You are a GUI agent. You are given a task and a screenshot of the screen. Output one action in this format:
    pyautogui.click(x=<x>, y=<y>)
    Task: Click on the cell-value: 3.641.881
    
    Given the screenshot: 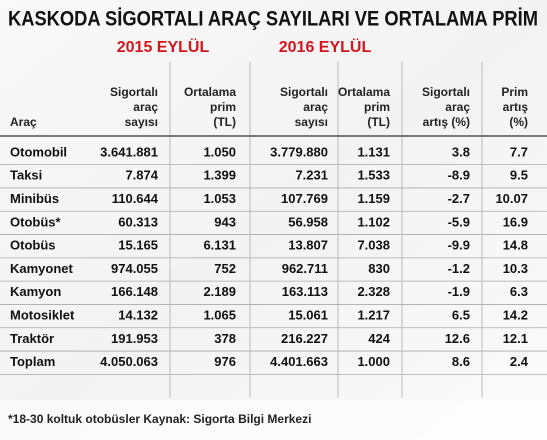 What is the action you would take?
    pyautogui.click(x=129, y=151)
    